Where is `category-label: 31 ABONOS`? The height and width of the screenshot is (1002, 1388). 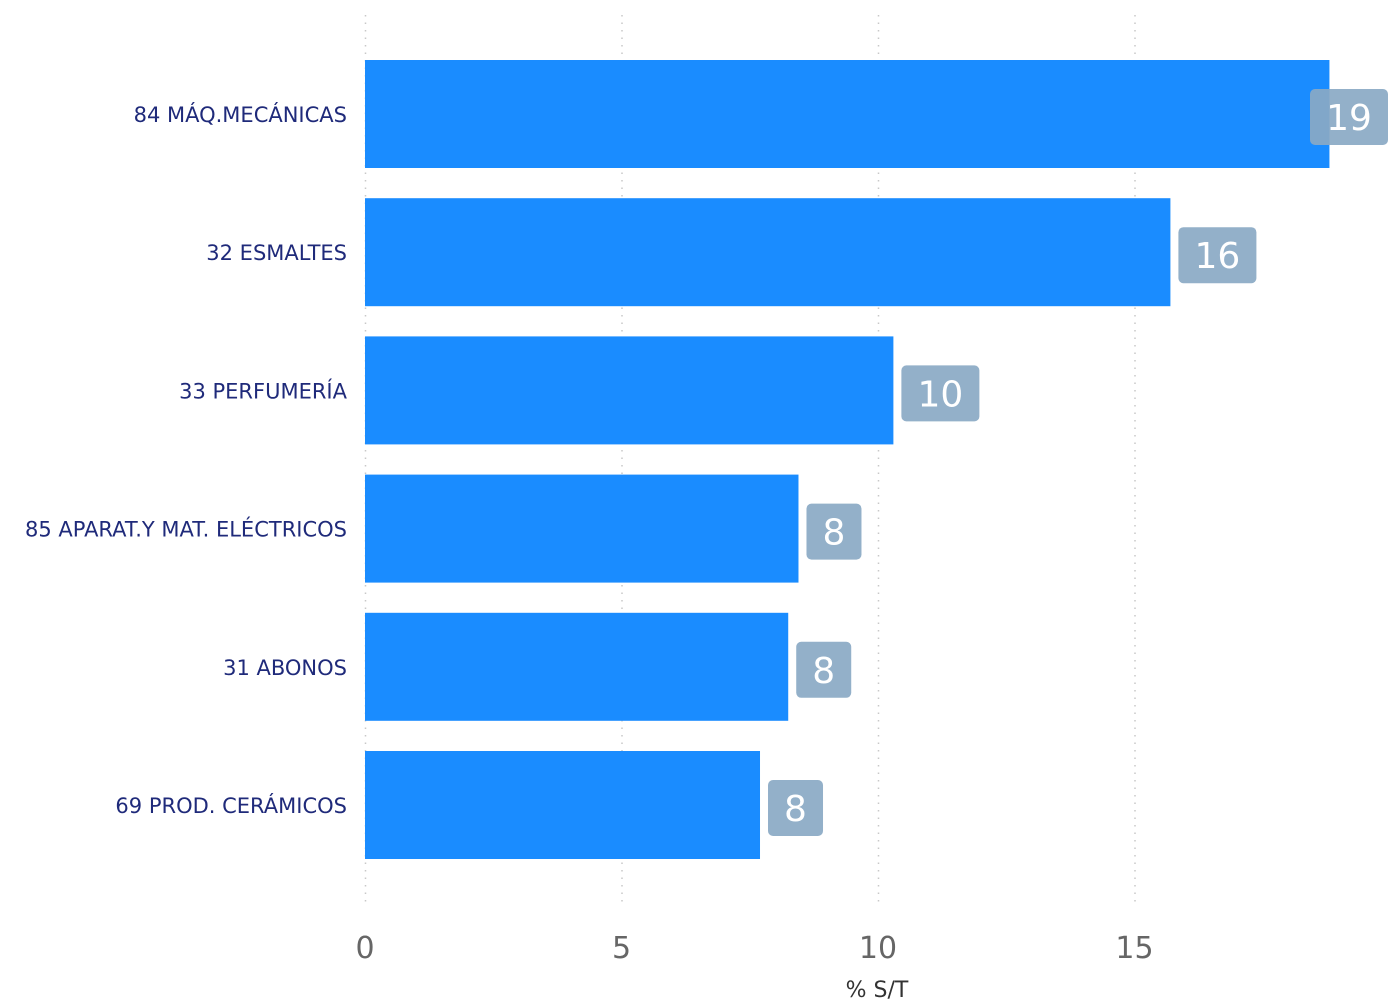 category-label: 31 ABONOS is located at coordinates (285, 668).